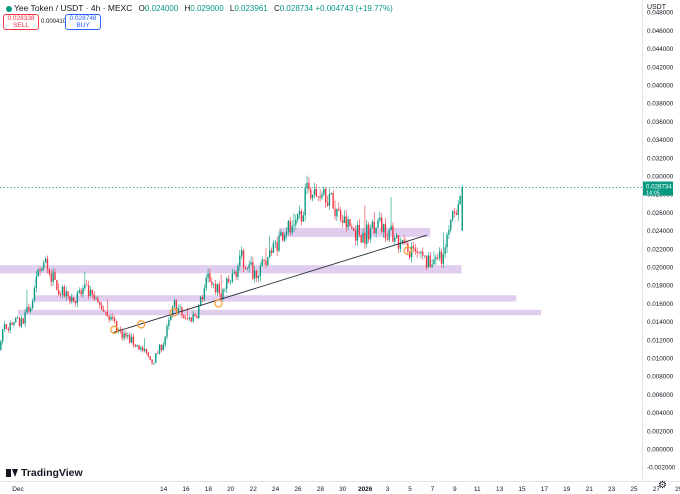 Image resolution: width=680 pixels, height=494 pixels. I want to click on high-value: 0.029000, so click(207, 8).